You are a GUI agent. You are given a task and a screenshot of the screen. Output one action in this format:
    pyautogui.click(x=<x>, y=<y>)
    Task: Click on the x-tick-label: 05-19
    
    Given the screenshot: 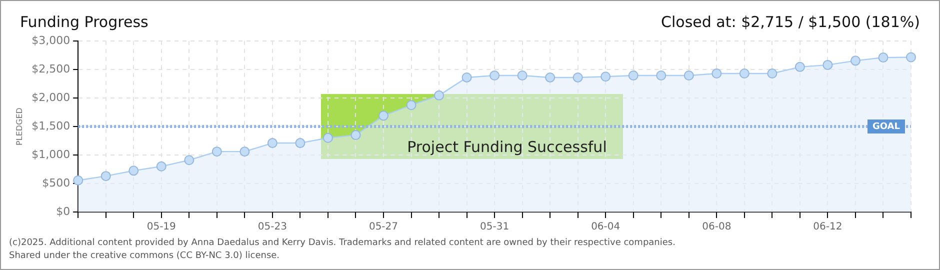 What is the action you would take?
    pyautogui.click(x=161, y=227)
    